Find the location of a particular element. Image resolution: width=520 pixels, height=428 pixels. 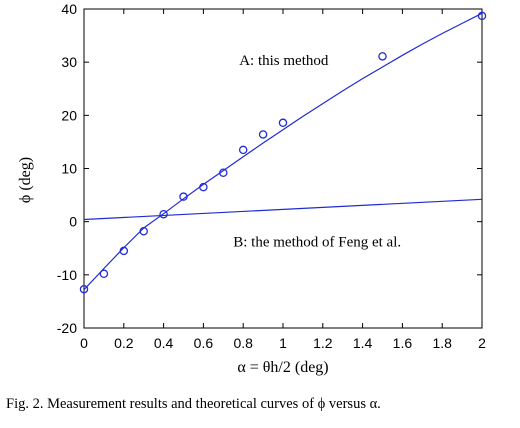

x-tick-label: 0.4 is located at coordinates (164, 343).